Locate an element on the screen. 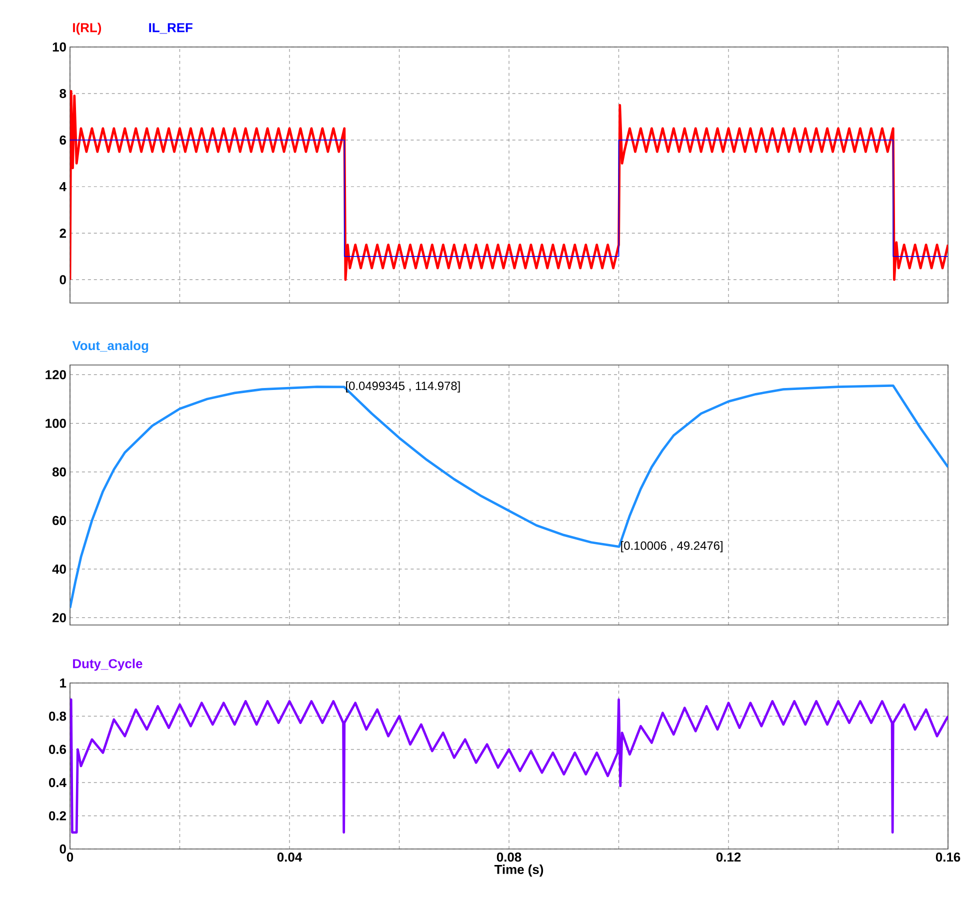 The width and height of the screenshot is (972, 913). y-tick-label: 2 is located at coordinates (63, 233).